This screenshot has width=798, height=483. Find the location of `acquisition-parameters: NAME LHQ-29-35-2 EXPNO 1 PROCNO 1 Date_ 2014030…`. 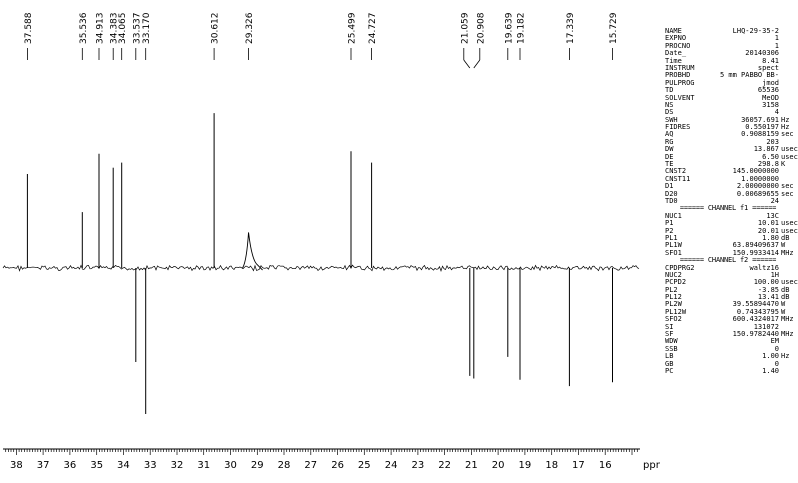

acquisition-parameters: NAME LHQ-29-35-2 EXPNO 1 PROCNO 1 Date_ 2014030… is located at coordinates (731, 201).